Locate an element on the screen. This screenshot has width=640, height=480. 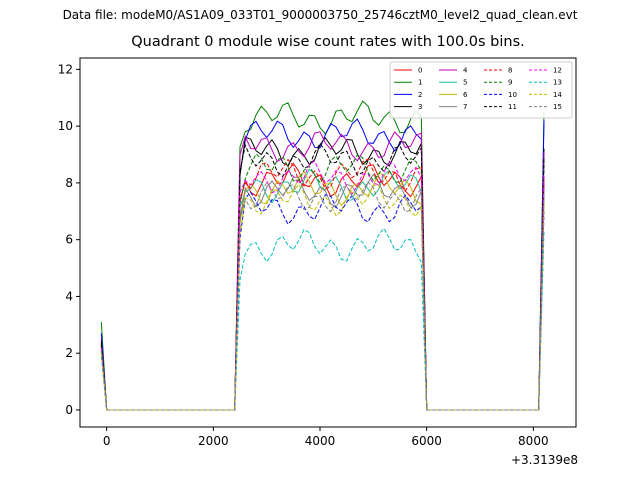
y-axis: 0 2 4 6 8 10 12 is located at coordinates (69, 239).